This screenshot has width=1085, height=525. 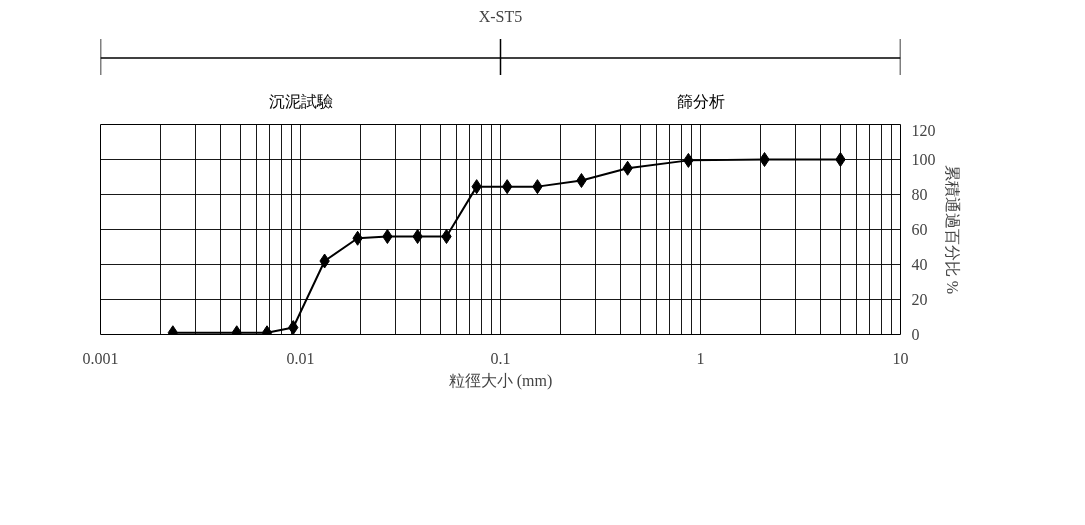 What do you see at coordinates (100, 358) in the screenshot?
I see `x-tick-label: 0.001` at bounding box center [100, 358].